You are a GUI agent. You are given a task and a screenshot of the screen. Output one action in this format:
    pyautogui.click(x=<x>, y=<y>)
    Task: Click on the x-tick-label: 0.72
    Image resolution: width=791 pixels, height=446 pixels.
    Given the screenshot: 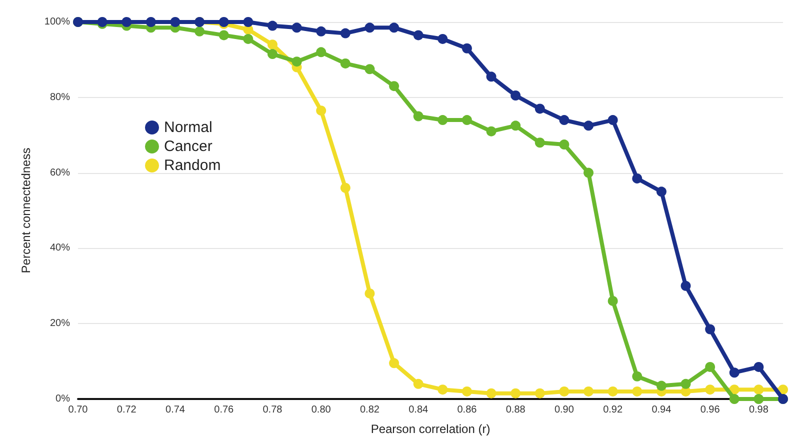 What is the action you would take?
    pyautogui.click(x=126, y=410)
    